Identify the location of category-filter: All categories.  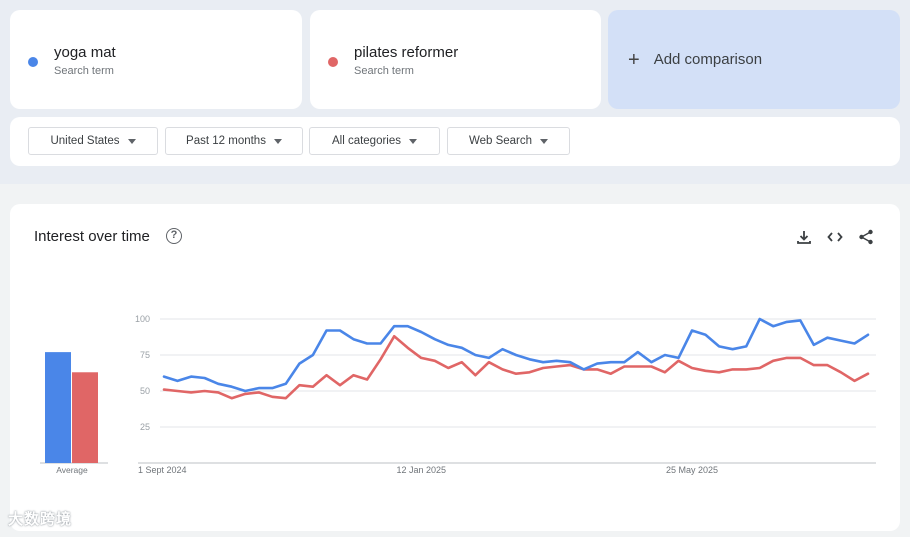
(374, 141).